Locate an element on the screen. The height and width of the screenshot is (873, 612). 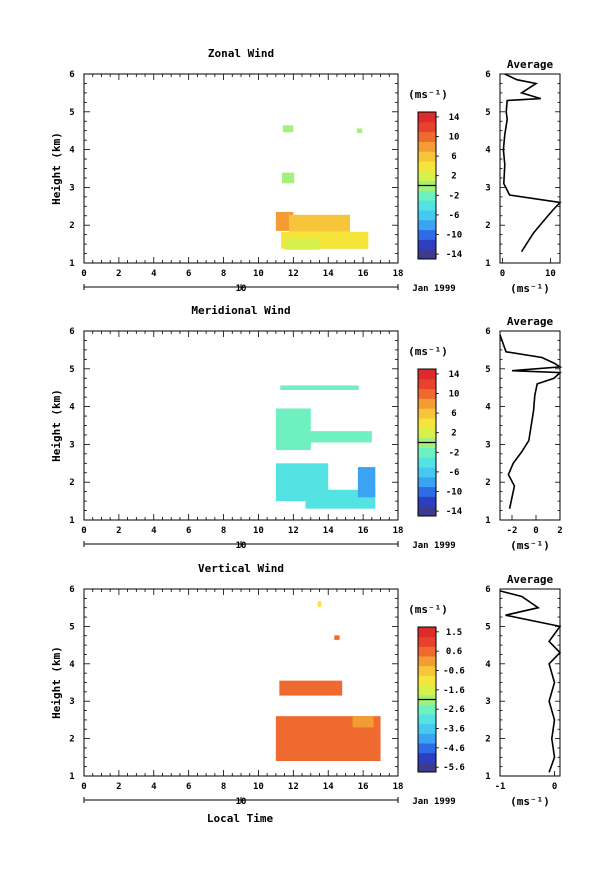
colorbar-tick-label: -3.6 is located at coordinates (454, 730).